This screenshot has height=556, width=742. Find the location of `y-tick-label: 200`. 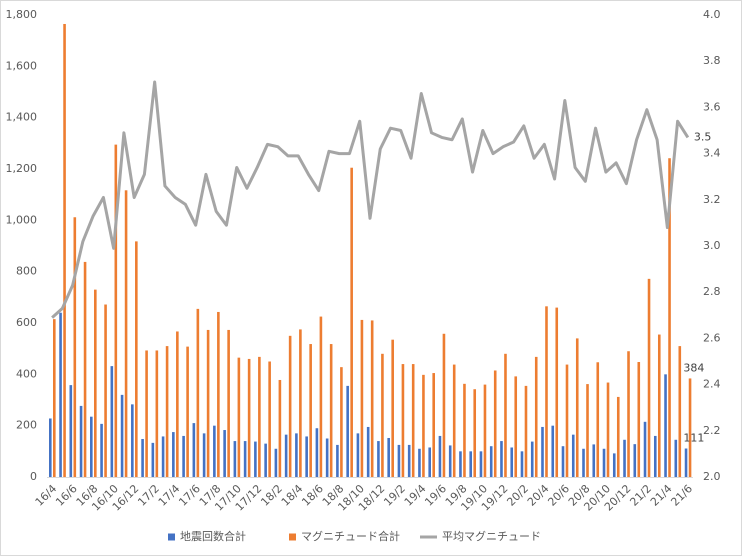

y-tick-label: 200 is located at coordinates (26, 425).